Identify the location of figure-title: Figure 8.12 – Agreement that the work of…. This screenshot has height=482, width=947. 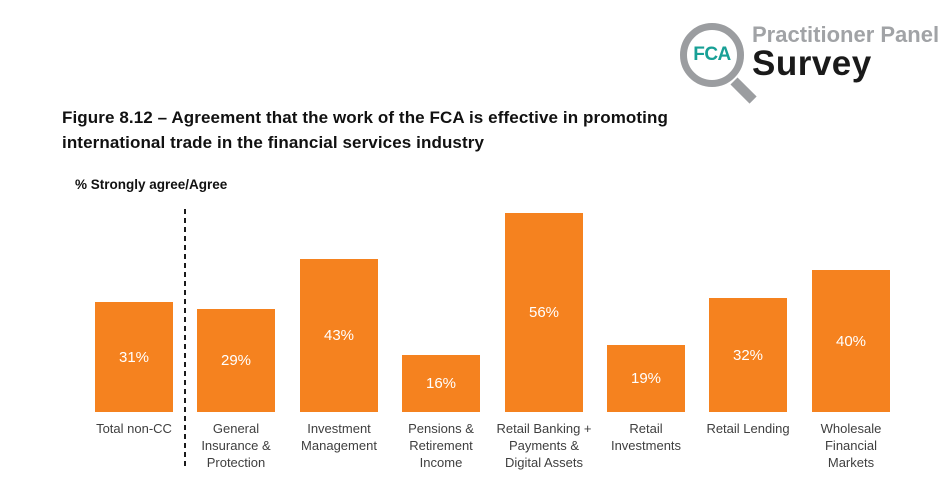
(365, 130).